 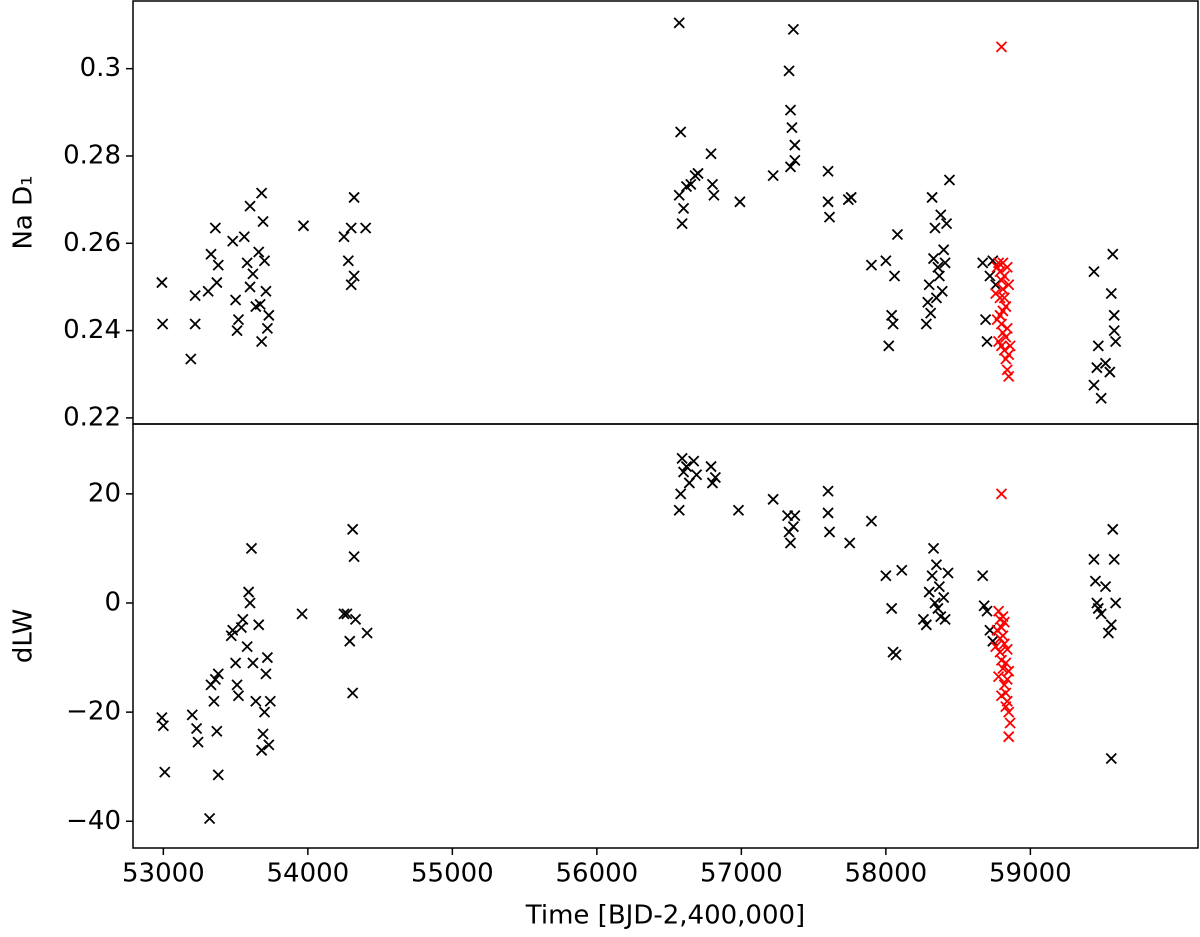 What do you see at coordinates (597, 874) in the screenshot?
I see `x-tick-label: 56000` at bounding box center [597, 874].